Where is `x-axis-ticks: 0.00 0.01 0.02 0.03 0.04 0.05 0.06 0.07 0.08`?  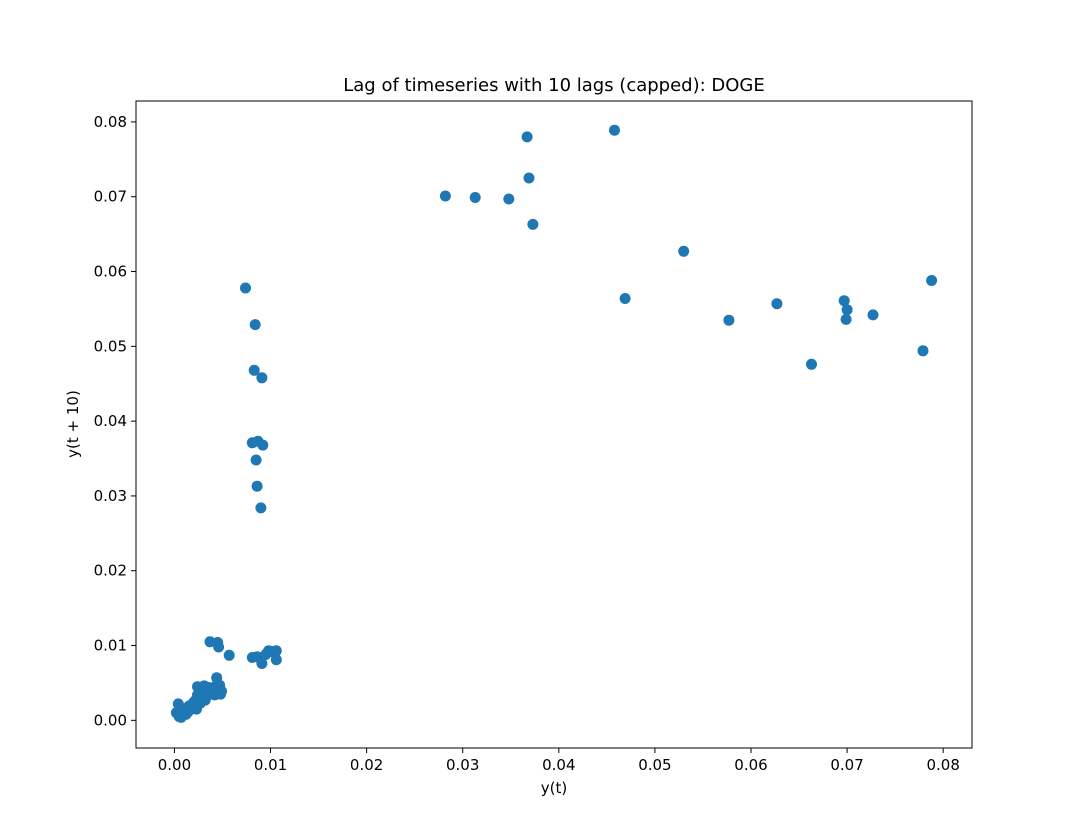 x-axis-ticks: 0.00 0.01 0.02 0.03 0.04 0.05 0.06 0.07 0.08 is located at coordinates (559, 761).